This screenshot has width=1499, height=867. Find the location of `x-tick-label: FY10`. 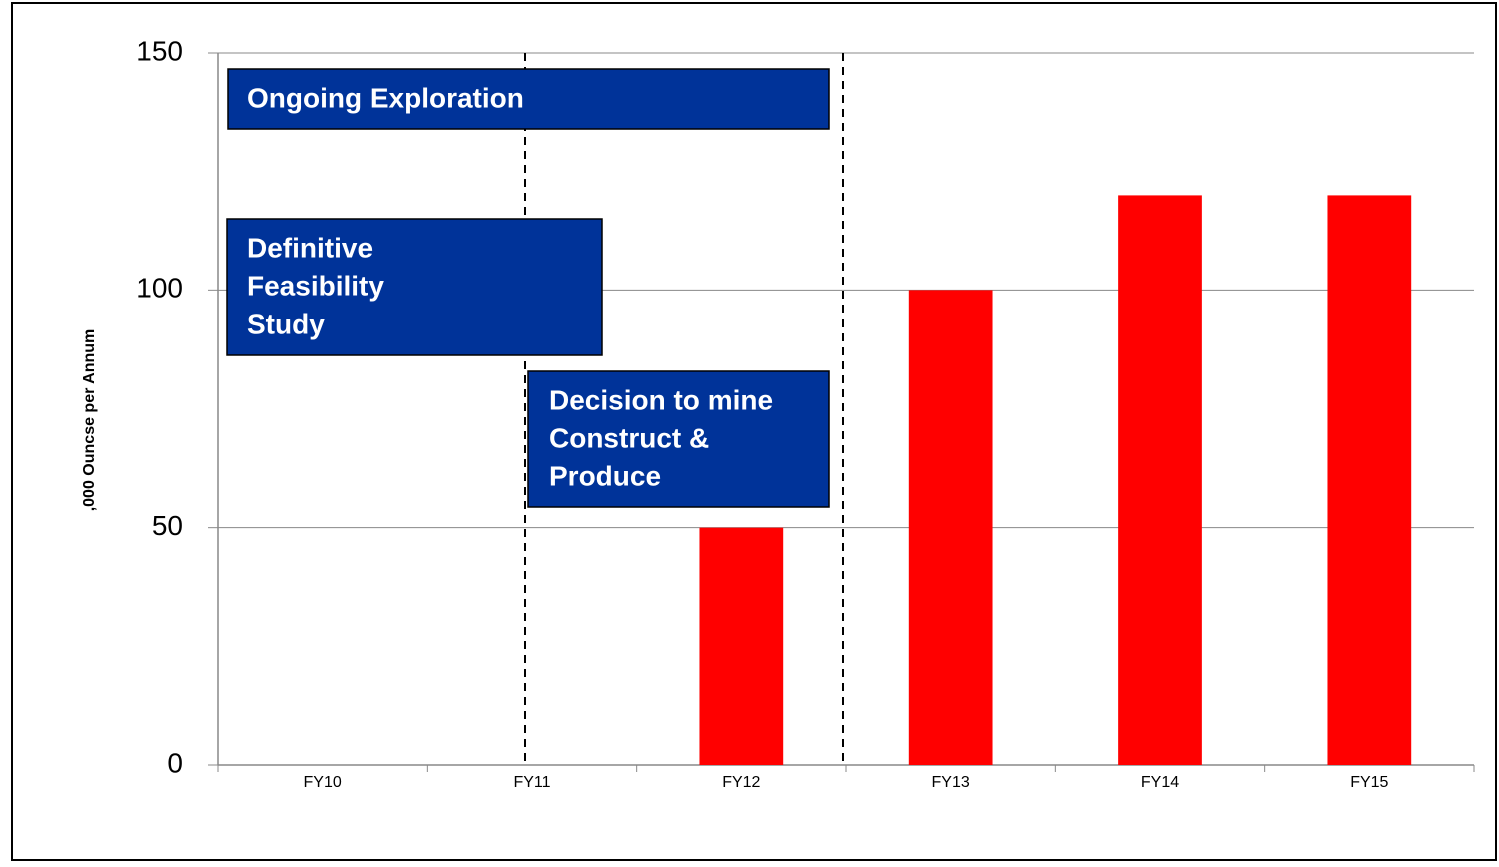

x-tick-label: FY10 is located at coordinates (323, 782).